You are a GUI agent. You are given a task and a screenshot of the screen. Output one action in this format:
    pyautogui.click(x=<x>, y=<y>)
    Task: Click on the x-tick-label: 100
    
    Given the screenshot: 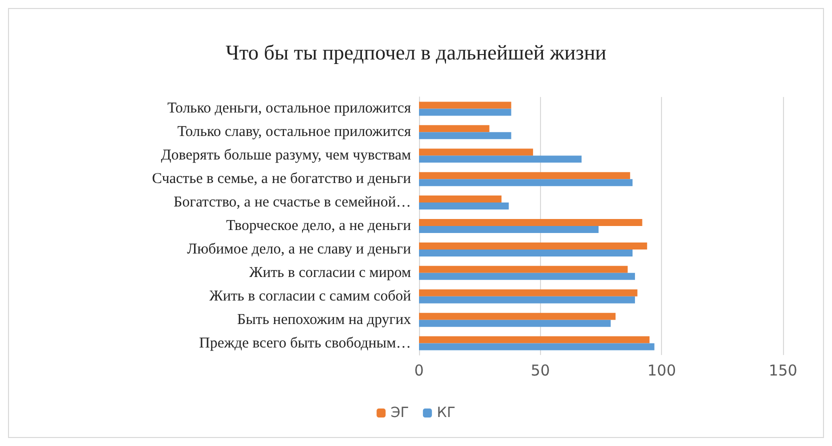 What is the action you would take?
    pyautogui.click(x=661, y=371)
    